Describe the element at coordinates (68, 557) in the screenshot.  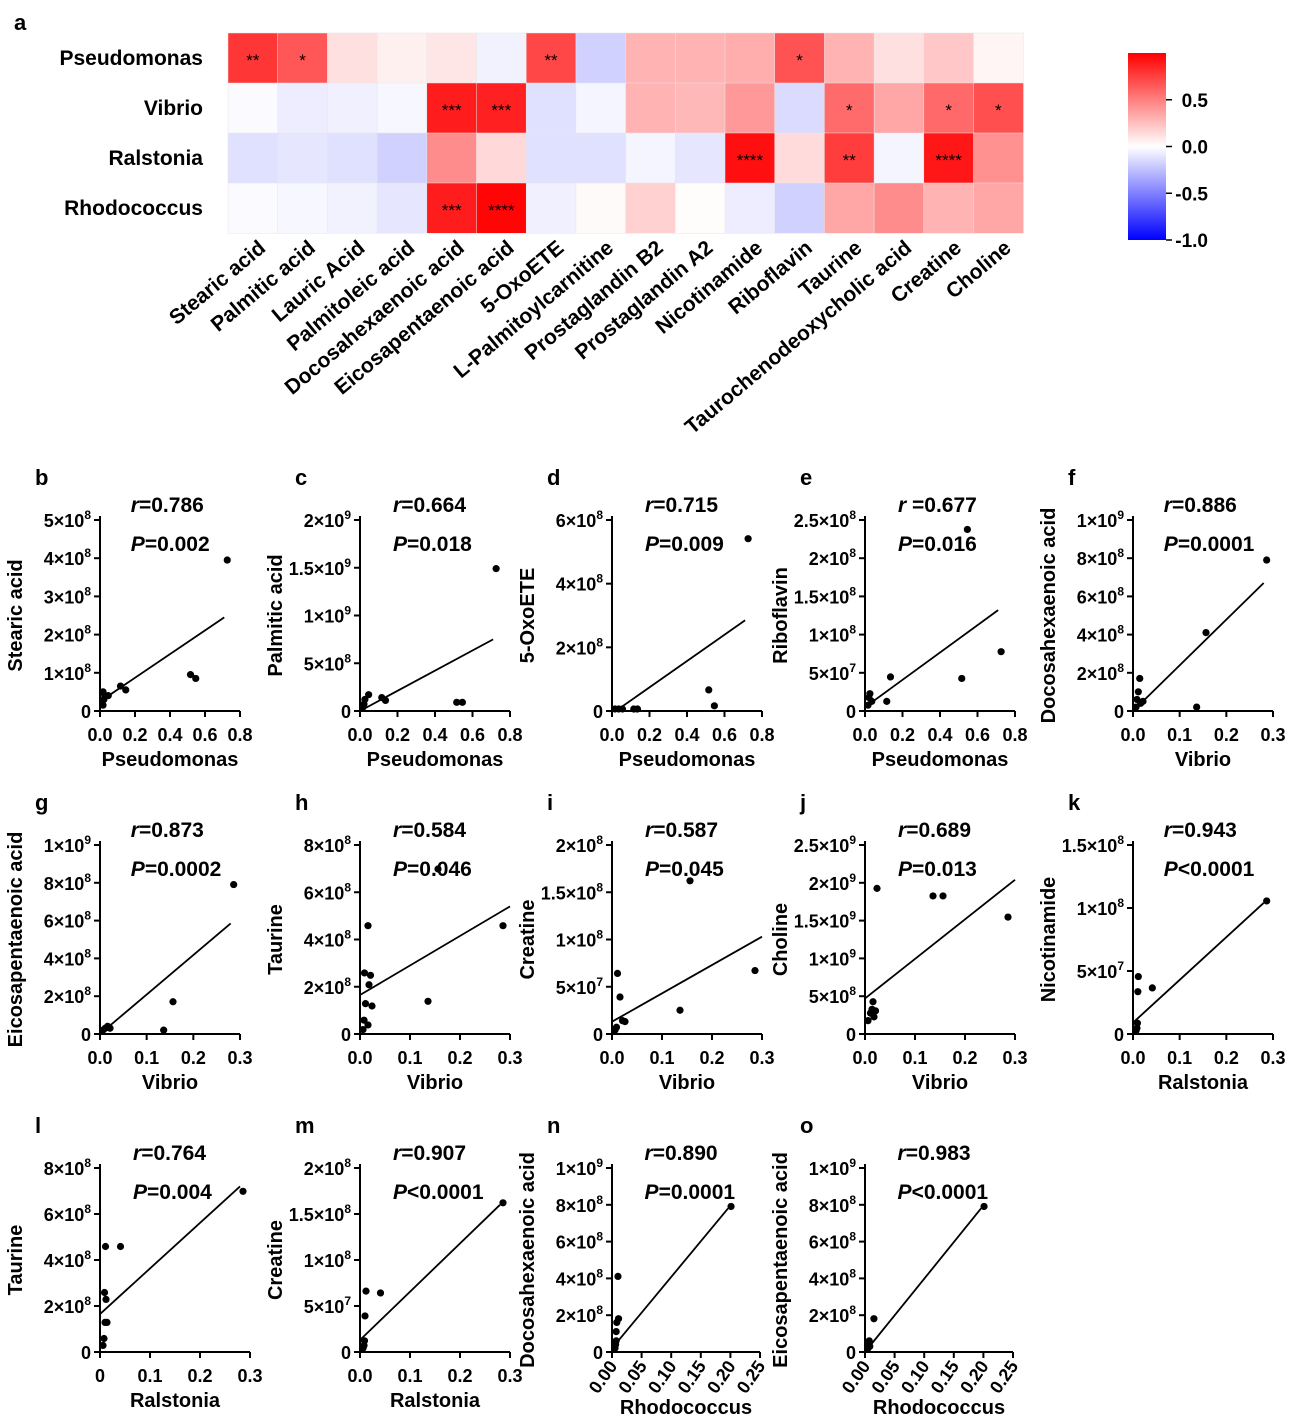
I see `y-tick-label: 4×10⁸` at that location.